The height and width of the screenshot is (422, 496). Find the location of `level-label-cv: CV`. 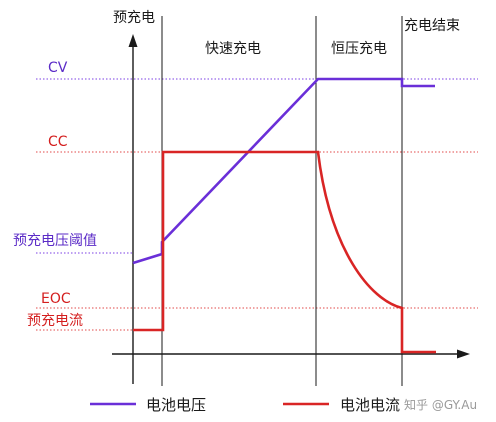

level-label-cv: CV is located at coordinates (58, 68).